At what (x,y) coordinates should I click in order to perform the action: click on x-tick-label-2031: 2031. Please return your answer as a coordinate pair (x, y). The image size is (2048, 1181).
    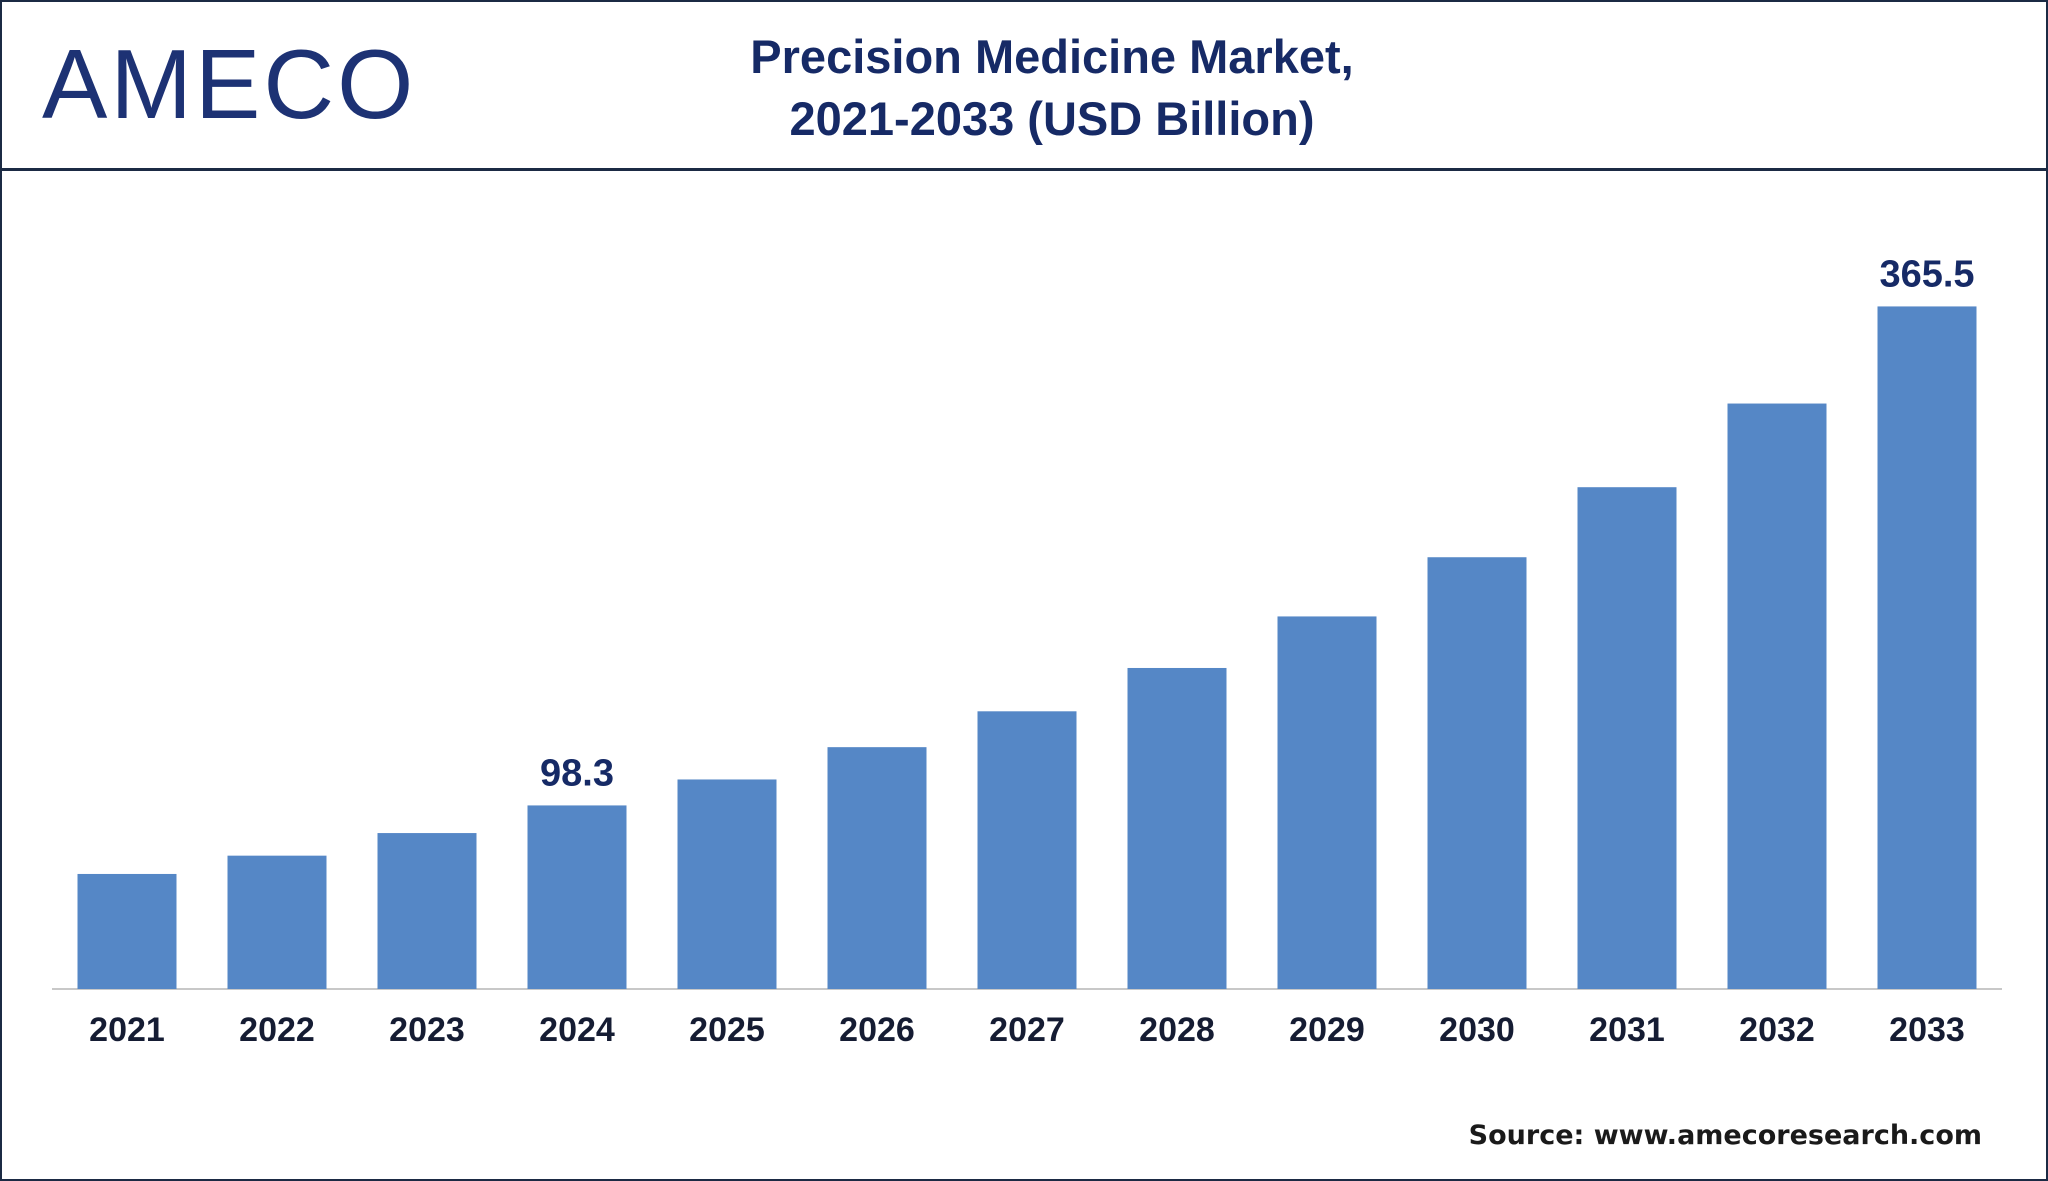
    Looking at the image, I should click on (1627, 1030).